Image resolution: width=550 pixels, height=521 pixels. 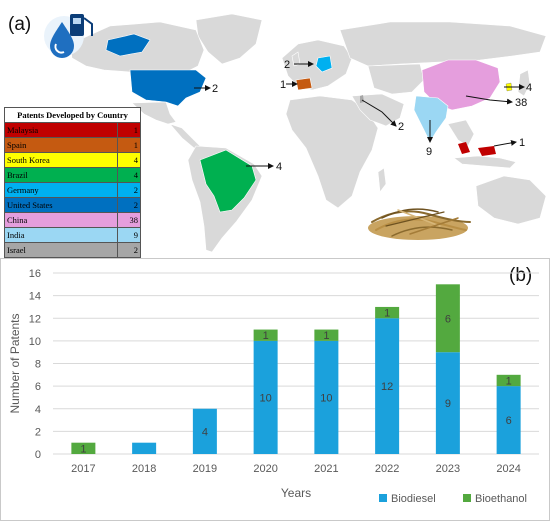 I want to click on australia-shape, so click(x=511, y=200).